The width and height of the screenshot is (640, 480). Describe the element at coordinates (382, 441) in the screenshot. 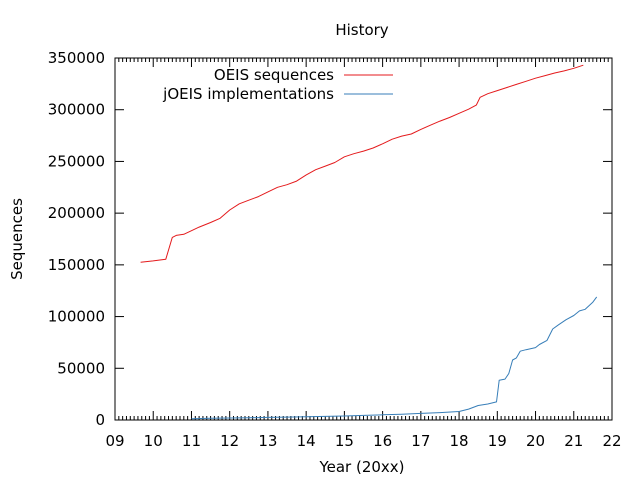

I see `x-tick-label: 16` at that location.